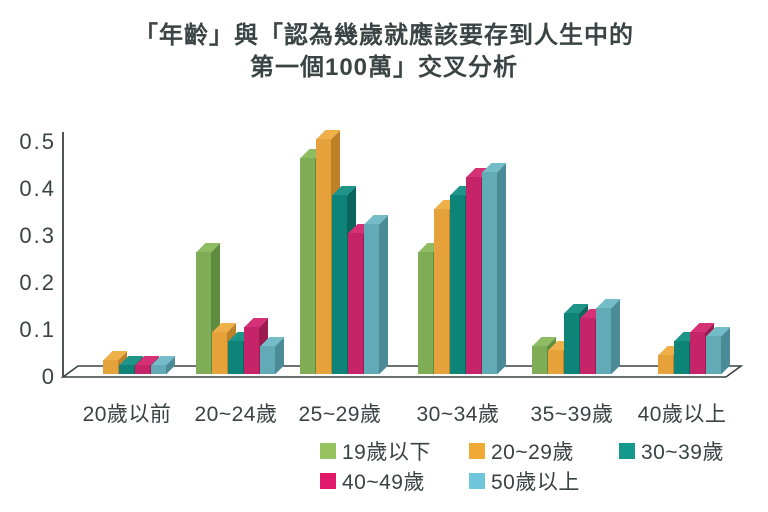 This screenshot has height=512, width=768. I want to click on legend-item: 30~39歲, so click(671, 452).